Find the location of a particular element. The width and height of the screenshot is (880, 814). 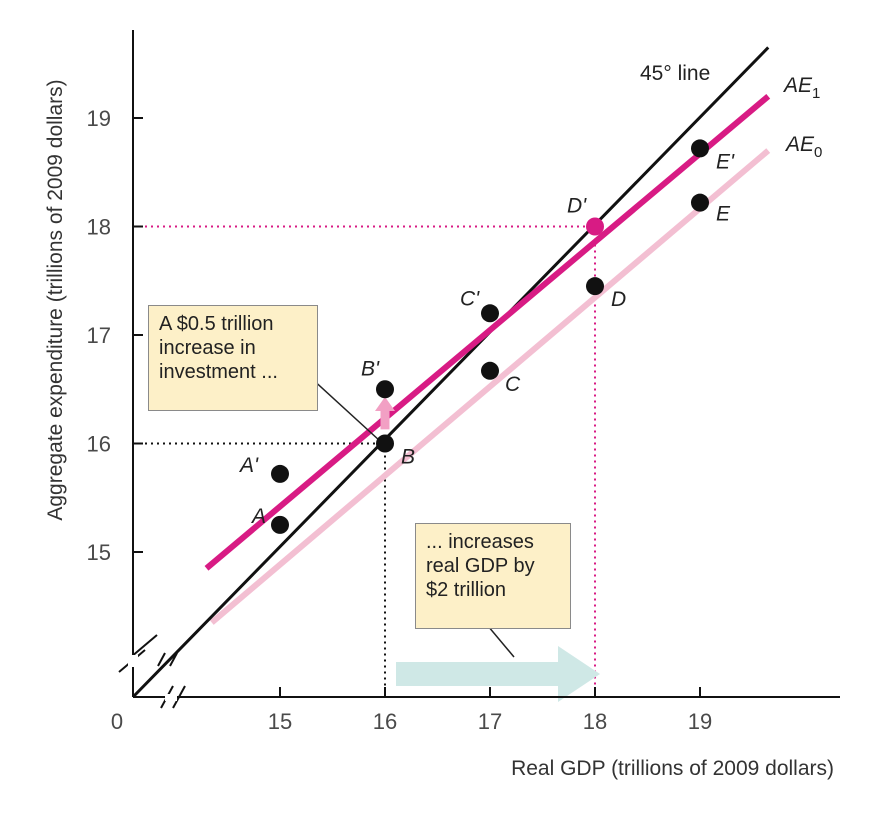

point-B-prime is located at coordinates (385, 389).